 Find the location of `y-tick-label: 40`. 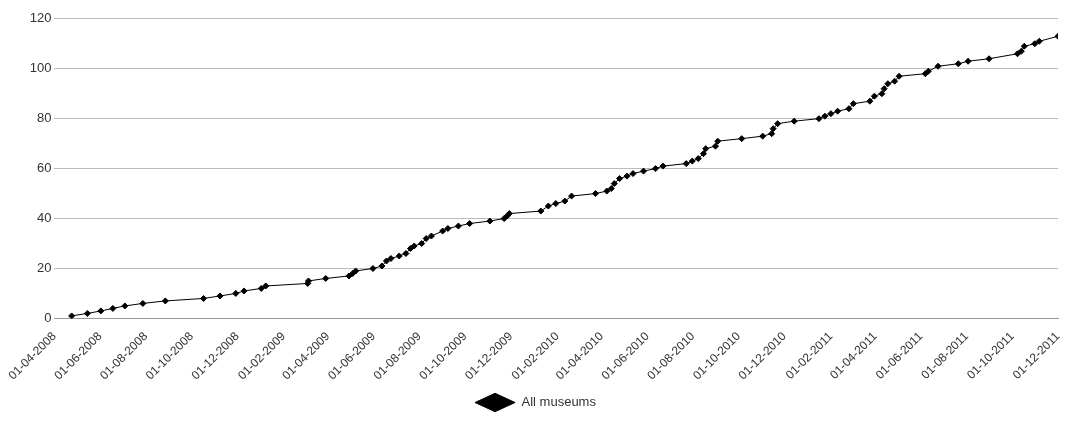

y-tick-label: 40 is located at coordinates (44, 218).